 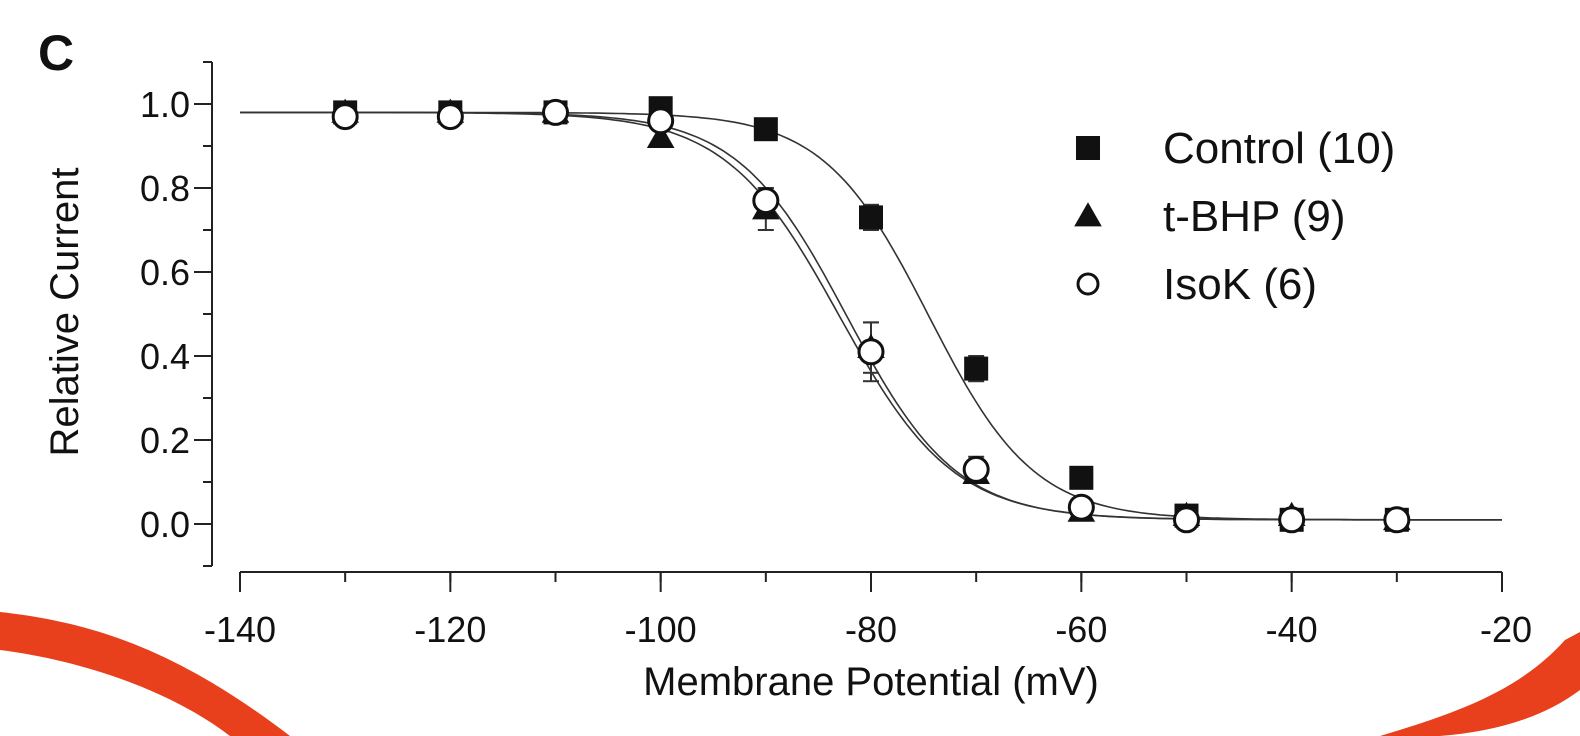 I want to click on y-tick-label: 1.0, so click(x=165, y=104).